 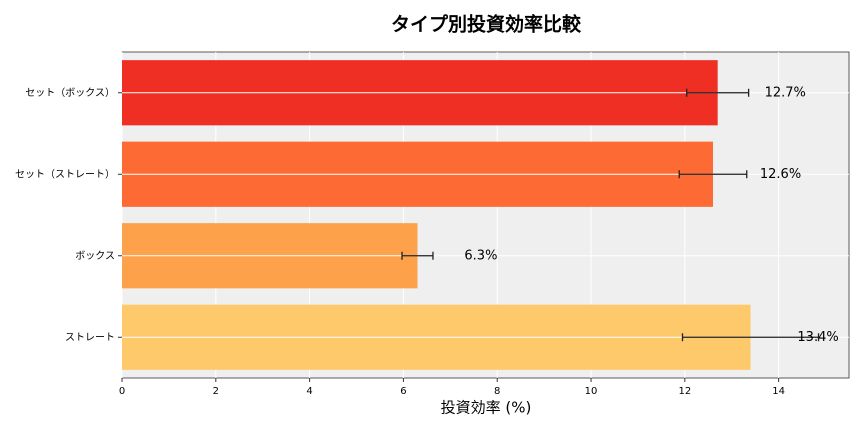 What do you see at coordinates (480, 255) in the screenshot?
I see `value-label: 6.3%` at bounding box center [480, 255].